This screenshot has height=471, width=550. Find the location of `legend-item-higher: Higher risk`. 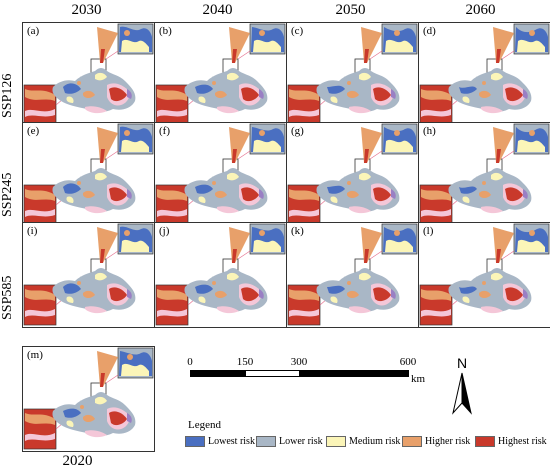

legend-item-higher: Higher risk is located at coordinates (436, 441).